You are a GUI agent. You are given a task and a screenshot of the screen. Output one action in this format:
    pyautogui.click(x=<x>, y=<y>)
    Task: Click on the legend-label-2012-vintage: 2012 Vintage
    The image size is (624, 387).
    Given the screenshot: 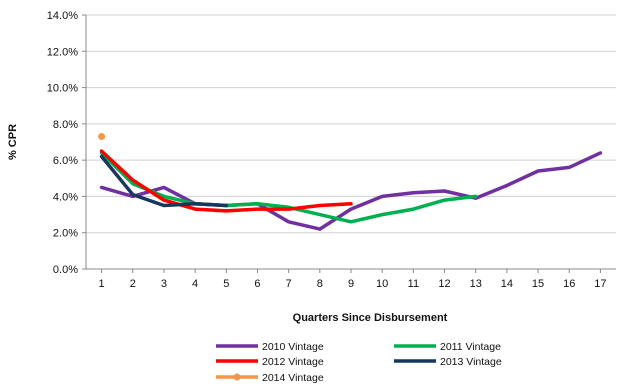 What is the action you would take?
    pyautogui.click(x=293, y=362)
    